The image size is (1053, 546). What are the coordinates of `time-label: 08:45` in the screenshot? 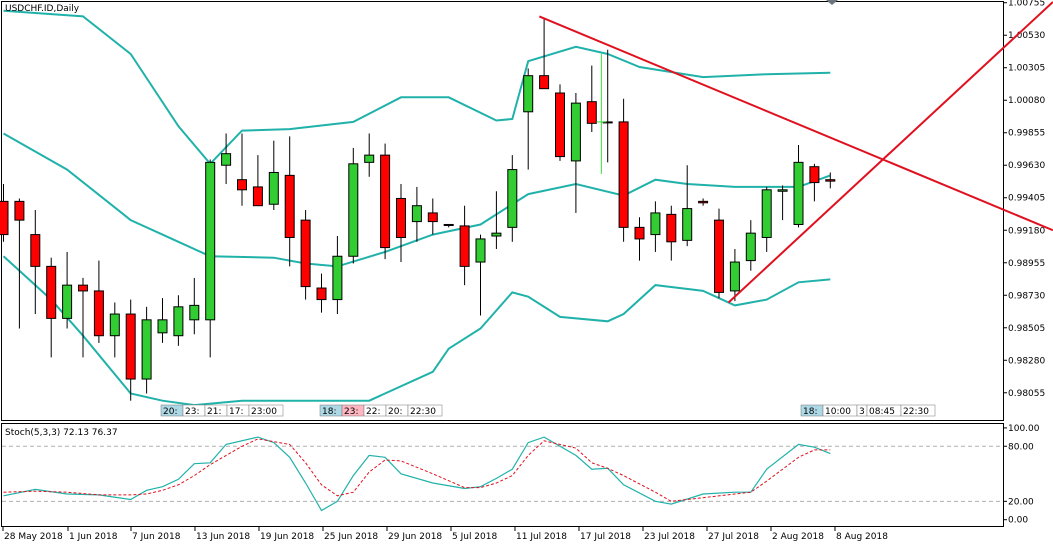 It's located at (882, 412).